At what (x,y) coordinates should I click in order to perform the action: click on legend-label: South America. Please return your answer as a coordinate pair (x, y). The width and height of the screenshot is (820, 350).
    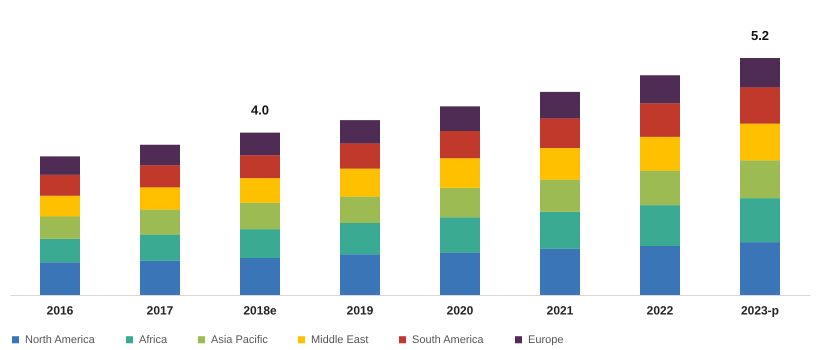
    Looking at the image, I should click on (448, 340).